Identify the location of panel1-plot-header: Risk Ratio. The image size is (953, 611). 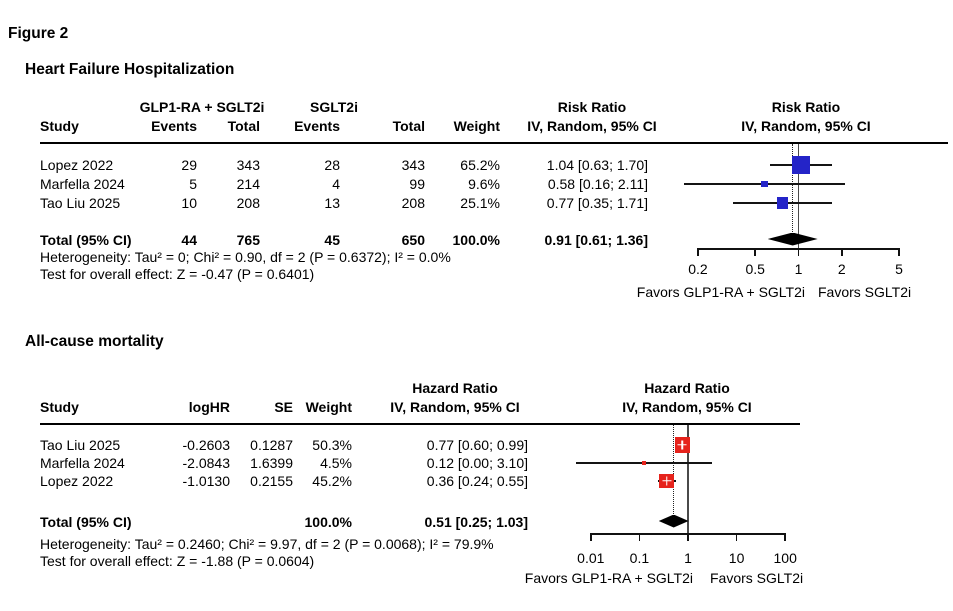
(806, 107).